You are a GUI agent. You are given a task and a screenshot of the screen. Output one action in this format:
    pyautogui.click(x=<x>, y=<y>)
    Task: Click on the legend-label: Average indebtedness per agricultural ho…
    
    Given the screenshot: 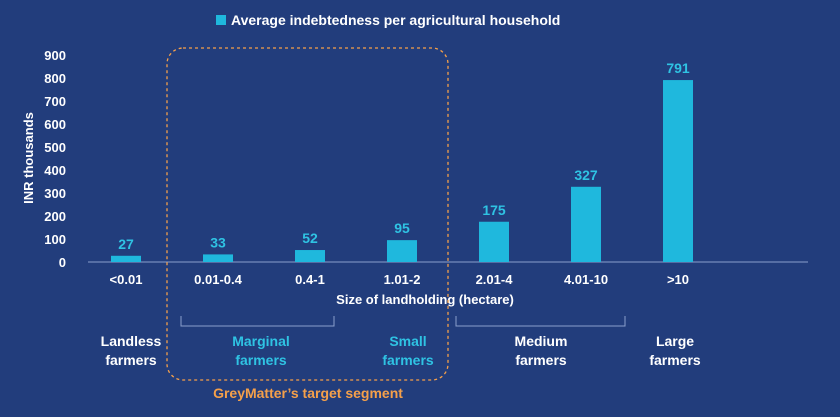 What is the action you would take?
    pyautogui.click(x=395, y=20)
    